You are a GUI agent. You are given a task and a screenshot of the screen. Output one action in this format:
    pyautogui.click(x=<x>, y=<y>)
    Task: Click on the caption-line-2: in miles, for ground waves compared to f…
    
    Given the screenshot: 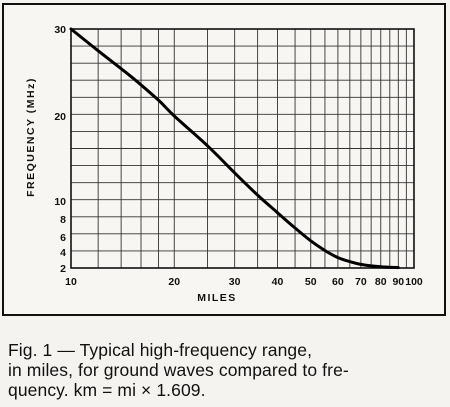 What is the action you would take?
    pyautogui.click(x=178, y=370)
    